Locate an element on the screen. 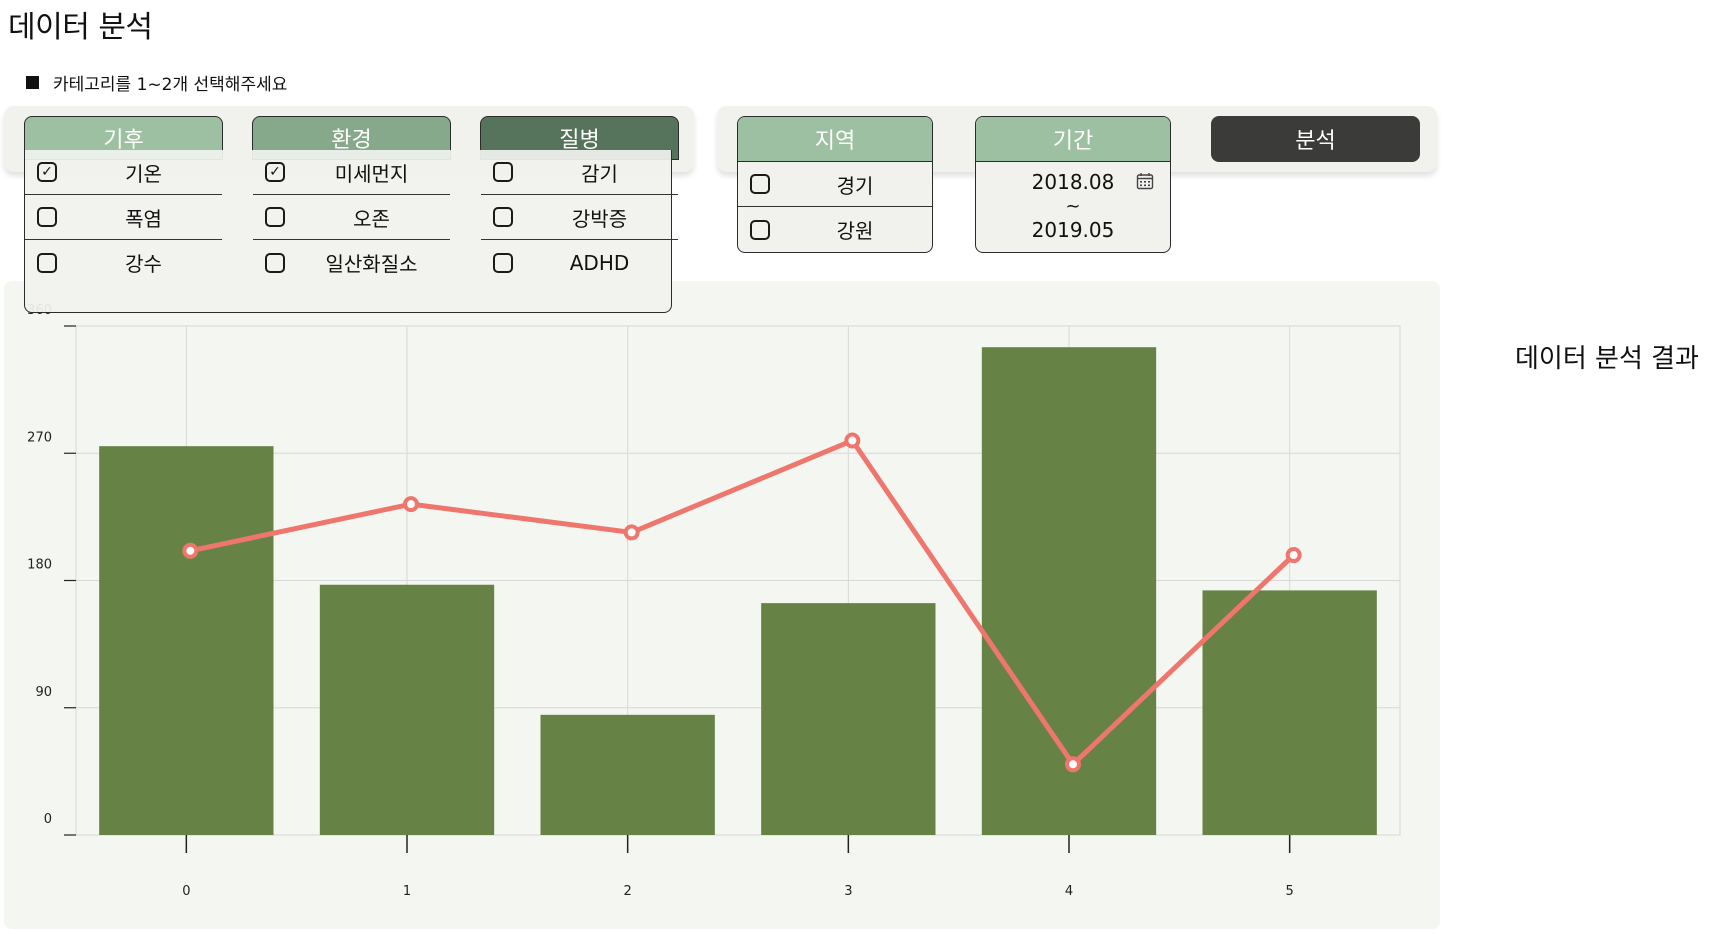 The width and height of the screenshot is (1719, 934). option-row: 강원 is located at coordinates (835, 229).